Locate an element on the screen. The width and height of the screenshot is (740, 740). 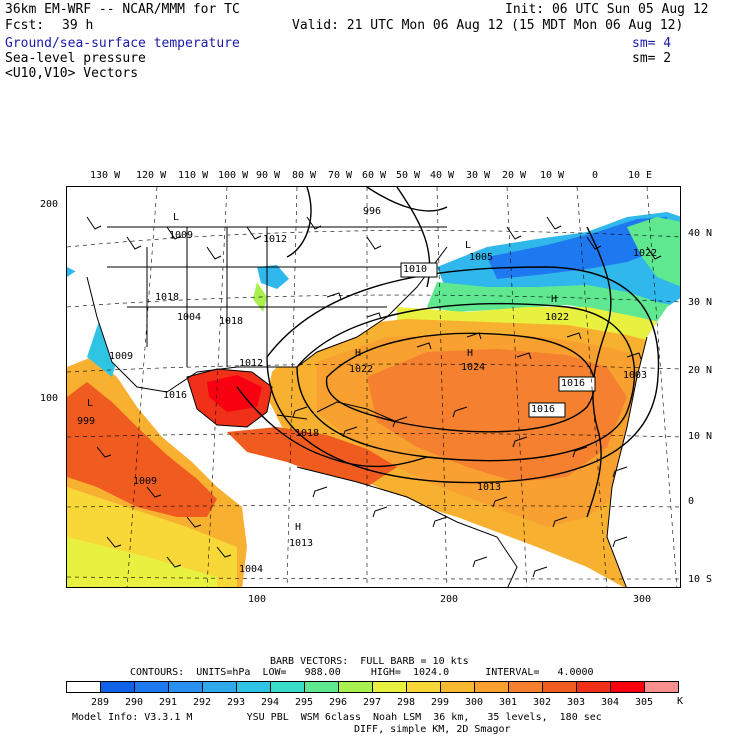
field-smoothing-temperature: sm= 4 is located at coordinates (652, 43).